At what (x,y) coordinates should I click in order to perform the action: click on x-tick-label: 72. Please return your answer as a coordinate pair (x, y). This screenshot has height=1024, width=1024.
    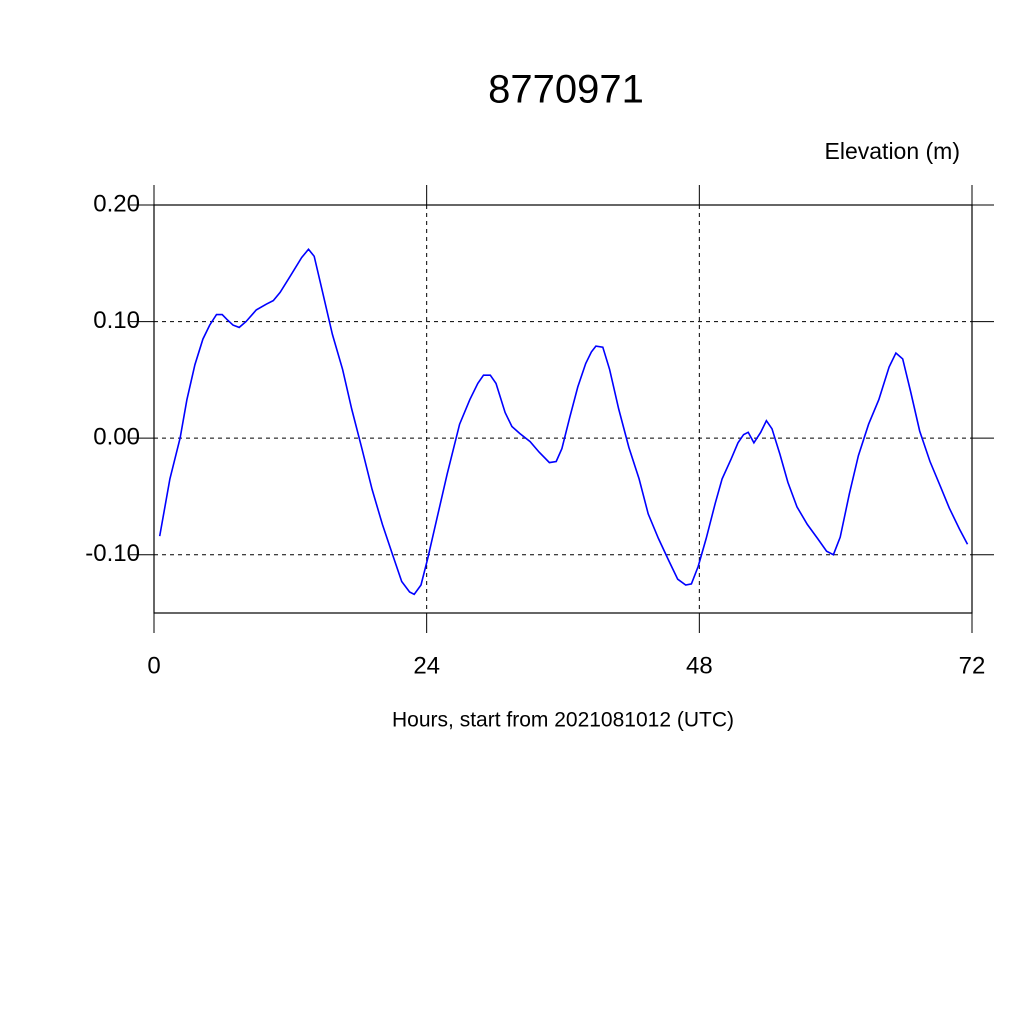
    Looking at the image, I should click on (972, 665).